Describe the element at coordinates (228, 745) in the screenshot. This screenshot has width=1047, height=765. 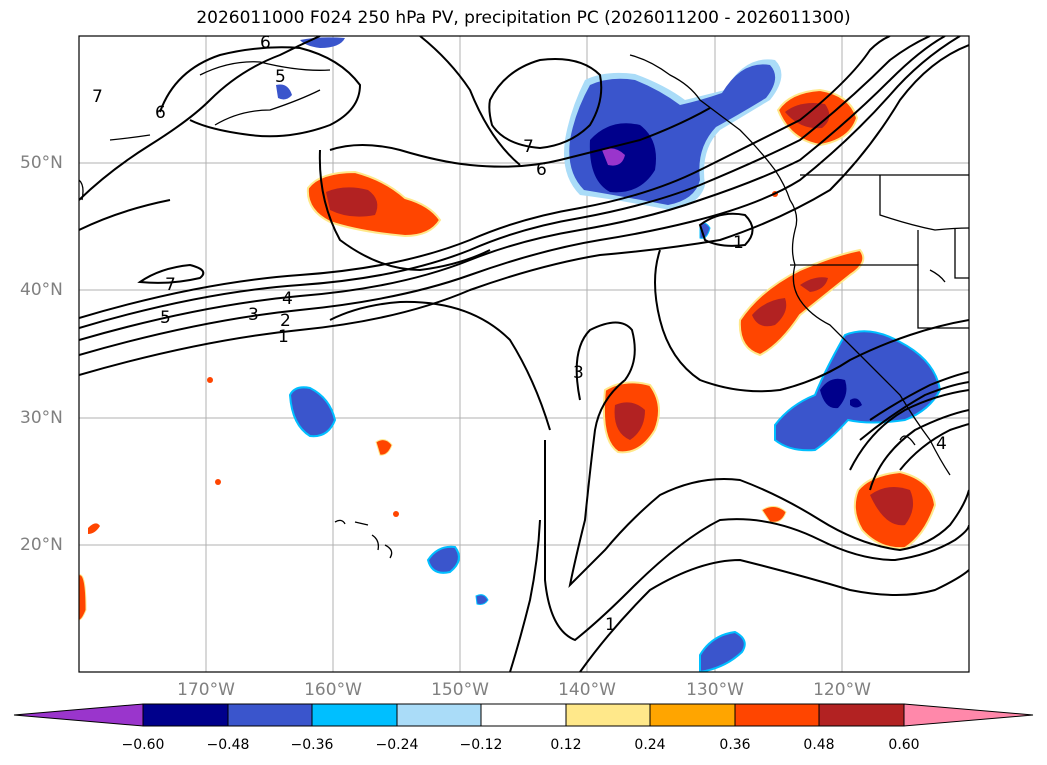
I see `colorbar-tick: −0.48` at that location.